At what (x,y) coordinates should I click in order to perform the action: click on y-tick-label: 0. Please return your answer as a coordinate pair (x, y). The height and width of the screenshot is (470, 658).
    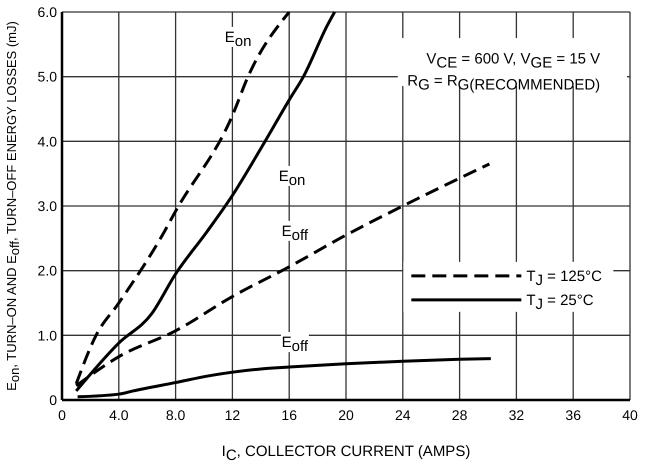
    Looking at the image, I should click on (53, 400).